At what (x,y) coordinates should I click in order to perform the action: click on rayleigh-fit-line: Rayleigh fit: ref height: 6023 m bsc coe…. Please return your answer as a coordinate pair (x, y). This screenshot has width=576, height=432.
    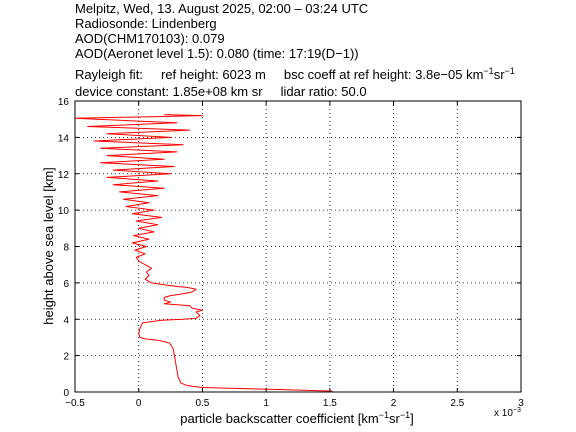
    Looking at the image, I should click on (295, 74).